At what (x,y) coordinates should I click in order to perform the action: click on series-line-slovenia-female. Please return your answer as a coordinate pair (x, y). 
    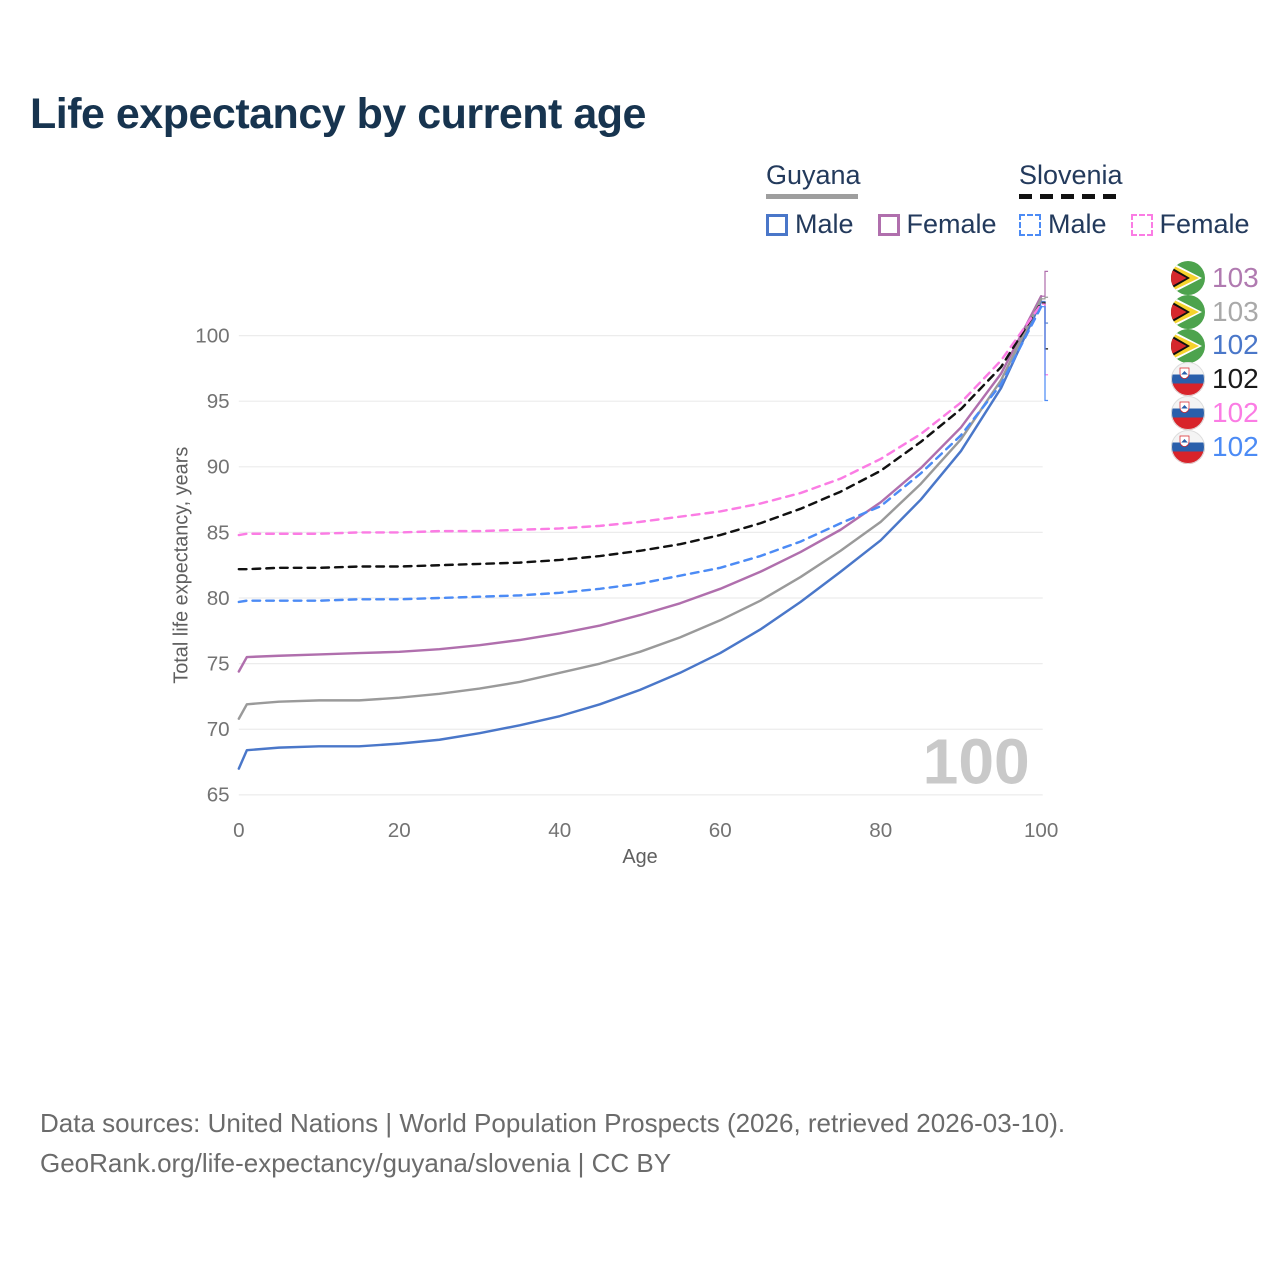
    Looking at the image, I should click on (640, 419).